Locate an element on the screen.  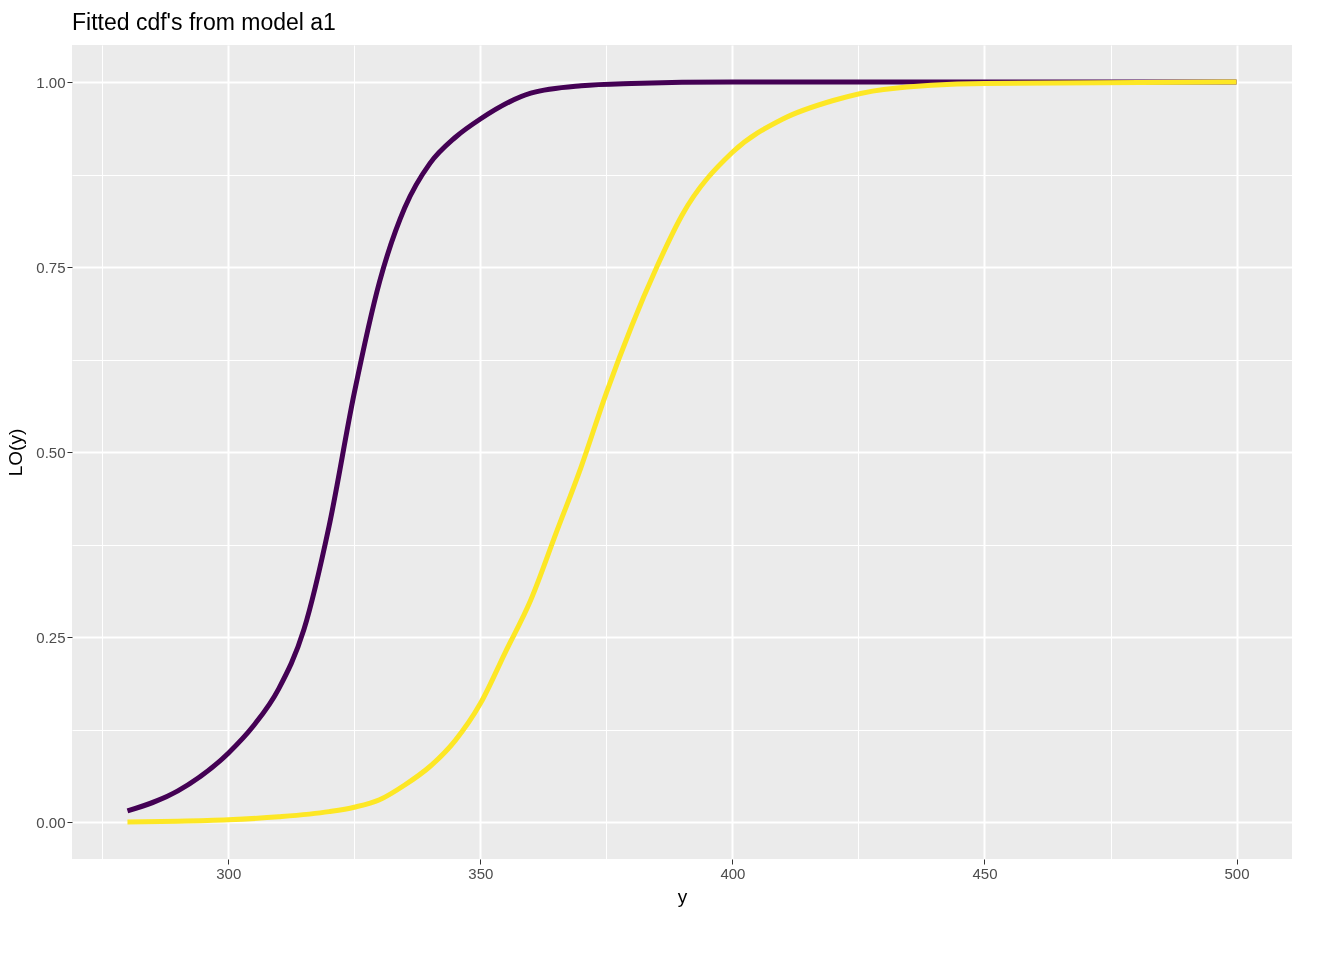
x-tick-label: 450 is located at coordinates (985, 873).